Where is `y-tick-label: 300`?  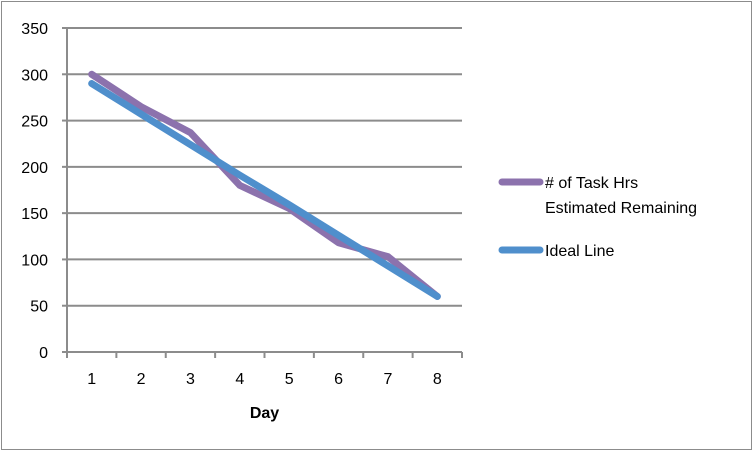 y-tick-label: 300 is located at coordinates (34, 75).